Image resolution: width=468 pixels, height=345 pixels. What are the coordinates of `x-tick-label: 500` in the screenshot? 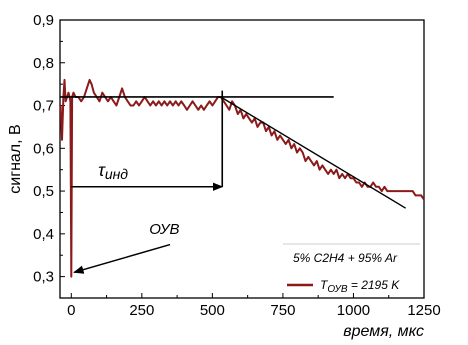 It's located at (212, 310).